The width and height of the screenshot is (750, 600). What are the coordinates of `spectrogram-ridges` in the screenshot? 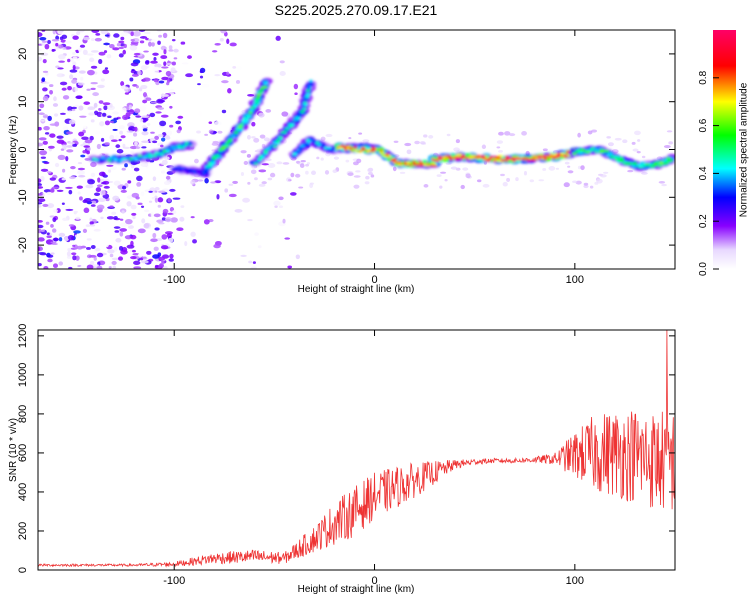 It's located at (381, 127).